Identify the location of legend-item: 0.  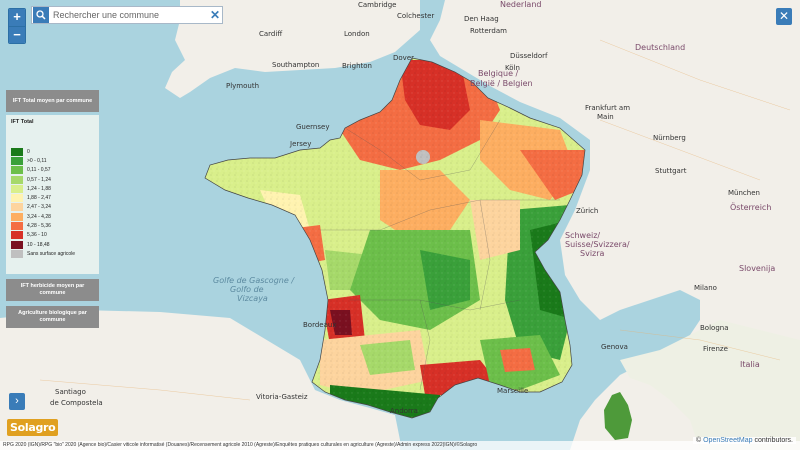
(52, 151).